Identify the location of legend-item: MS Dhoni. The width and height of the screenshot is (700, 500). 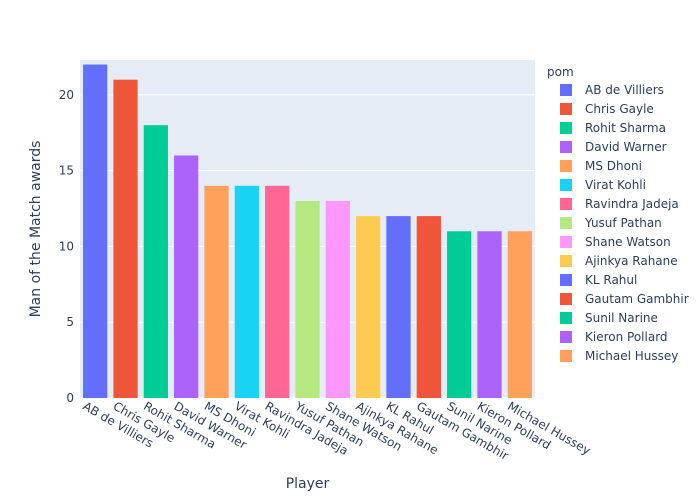
(601, 166).